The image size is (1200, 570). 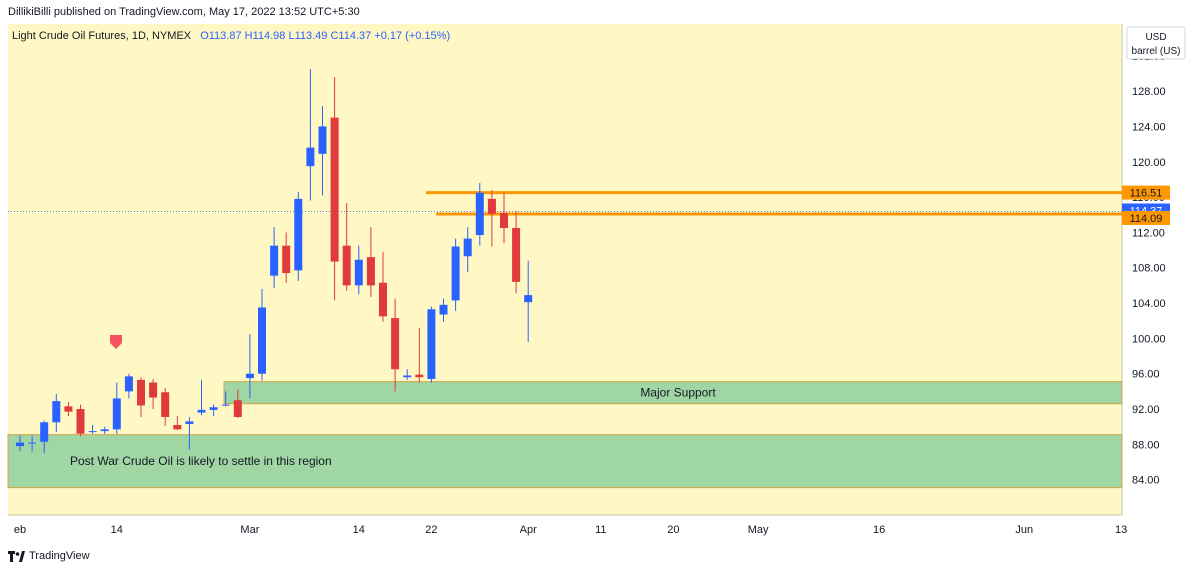 What do you see at coordinates (1156, 51) in the screenshot?
I see `unit-label: barrel (US)` at bounding box center [1156, 51].